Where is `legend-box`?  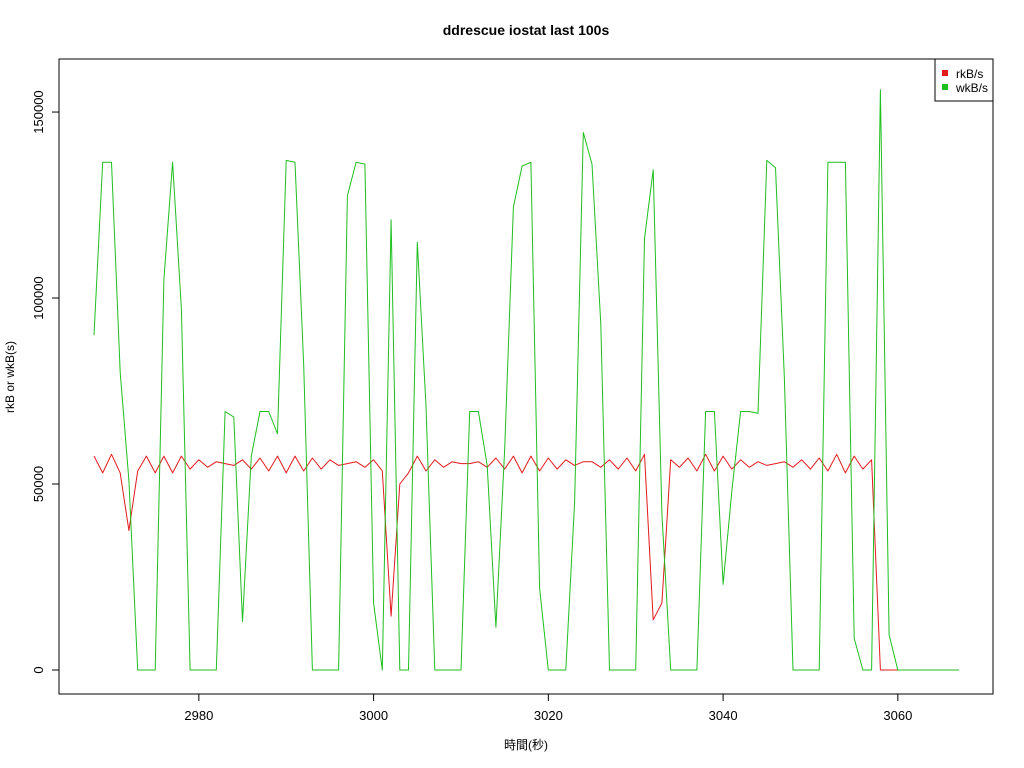
legend-box is located at coordinates (964, 80).